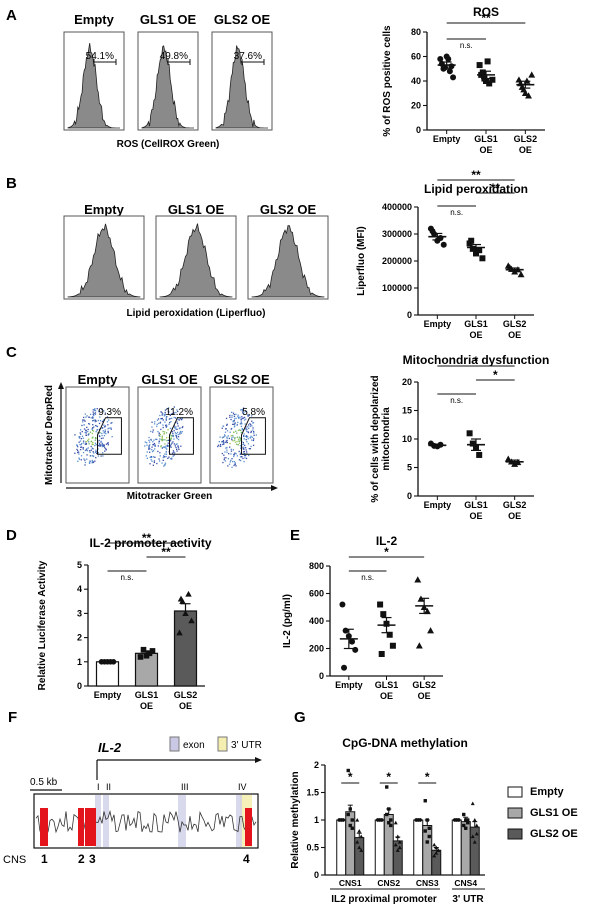  I want to click on f-legend-utr-label: 3' UTR, so click(246, 745).